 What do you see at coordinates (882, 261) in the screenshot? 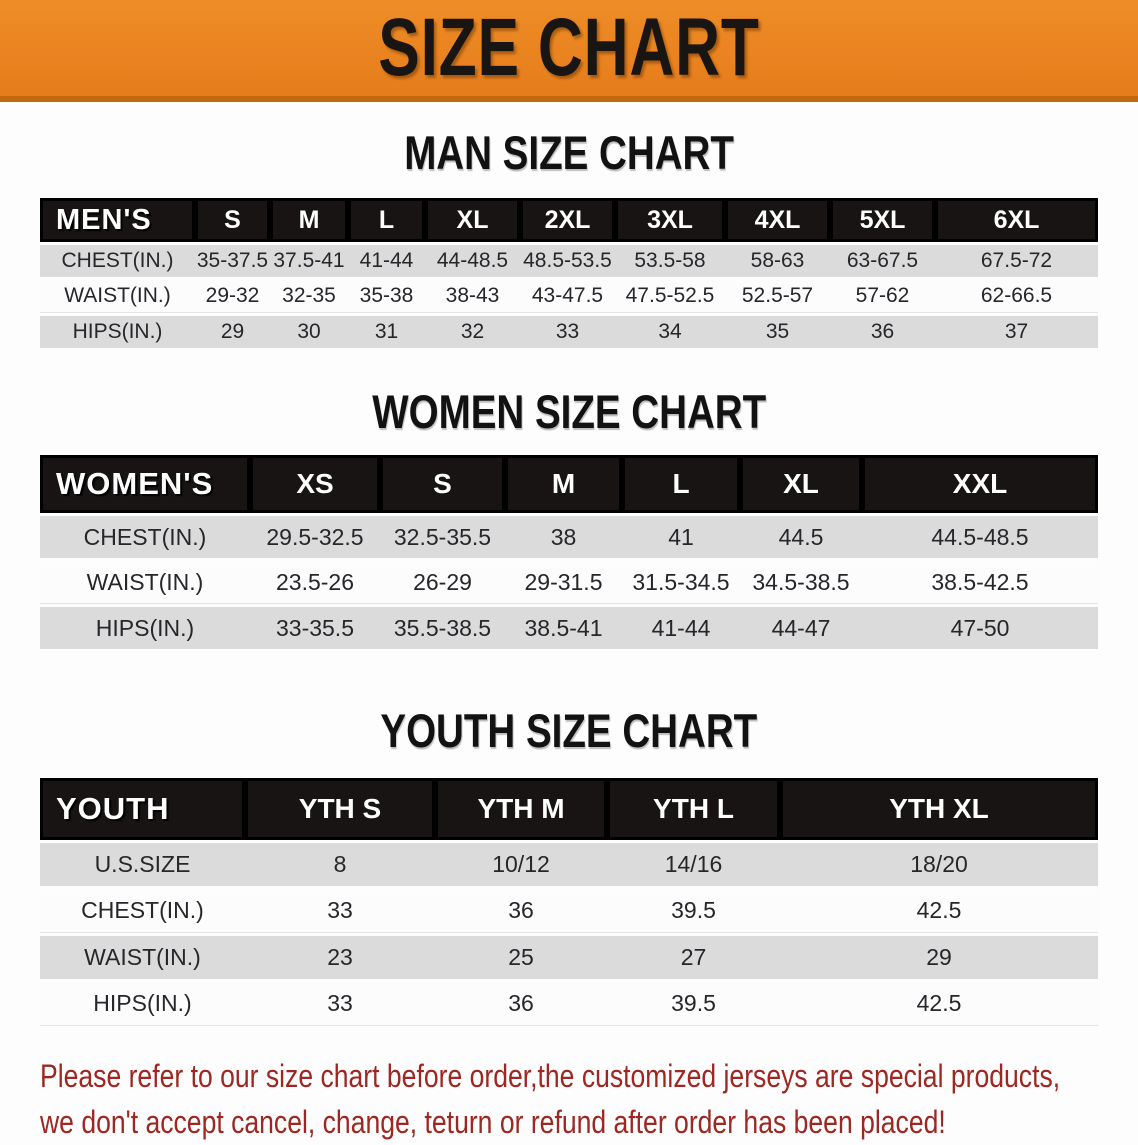
I see `size-cell: 63-67.5` at bounding box center [882, 261].